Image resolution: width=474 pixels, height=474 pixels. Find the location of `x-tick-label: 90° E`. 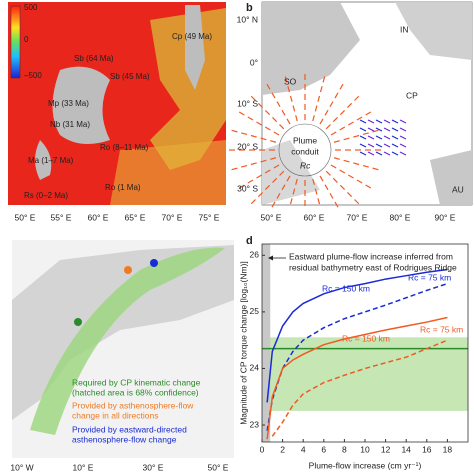

x-tick-label: 90° E is located at coordinates (445, 217).